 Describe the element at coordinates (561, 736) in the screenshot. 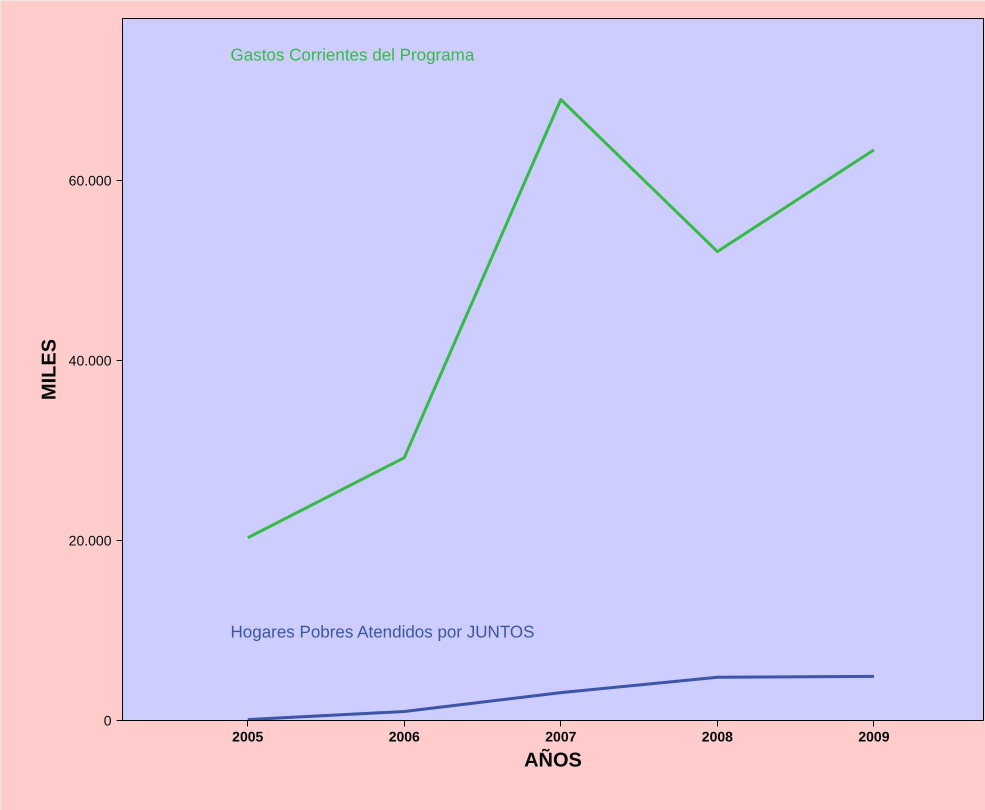

I see `x-tick-label: 2007` at that location.